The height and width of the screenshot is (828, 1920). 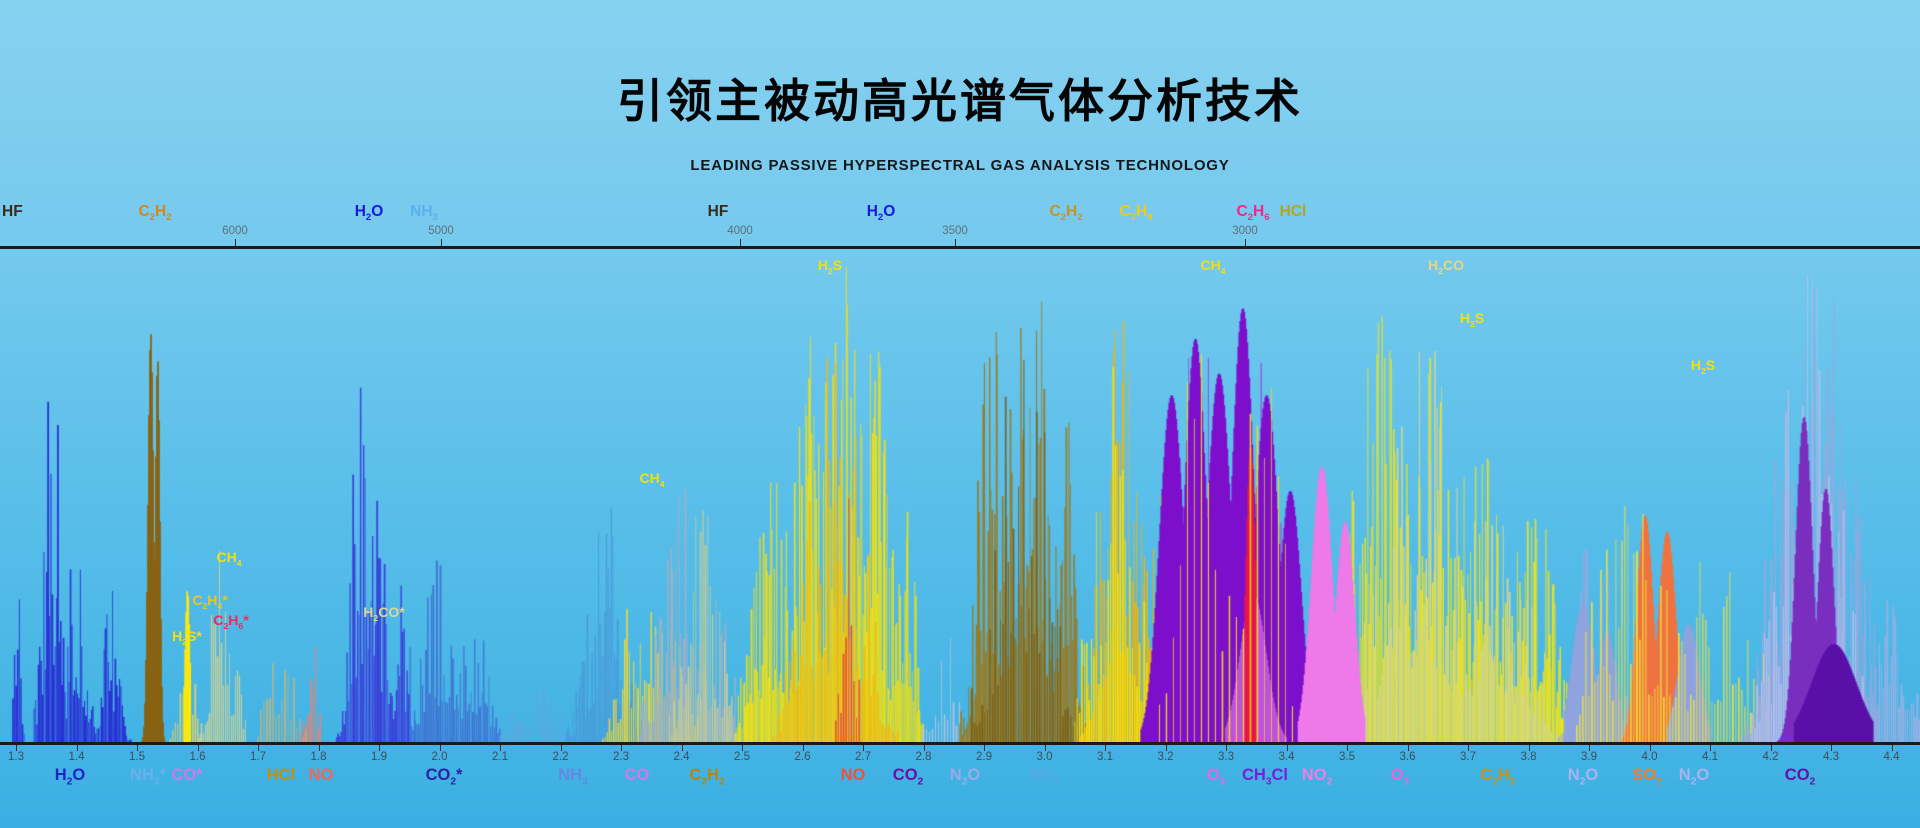 What do you see at coordinates (1891, 757) in the screenshot?
I see `bottom-tick-label: 4.4` at bounding box center [1891, 757].